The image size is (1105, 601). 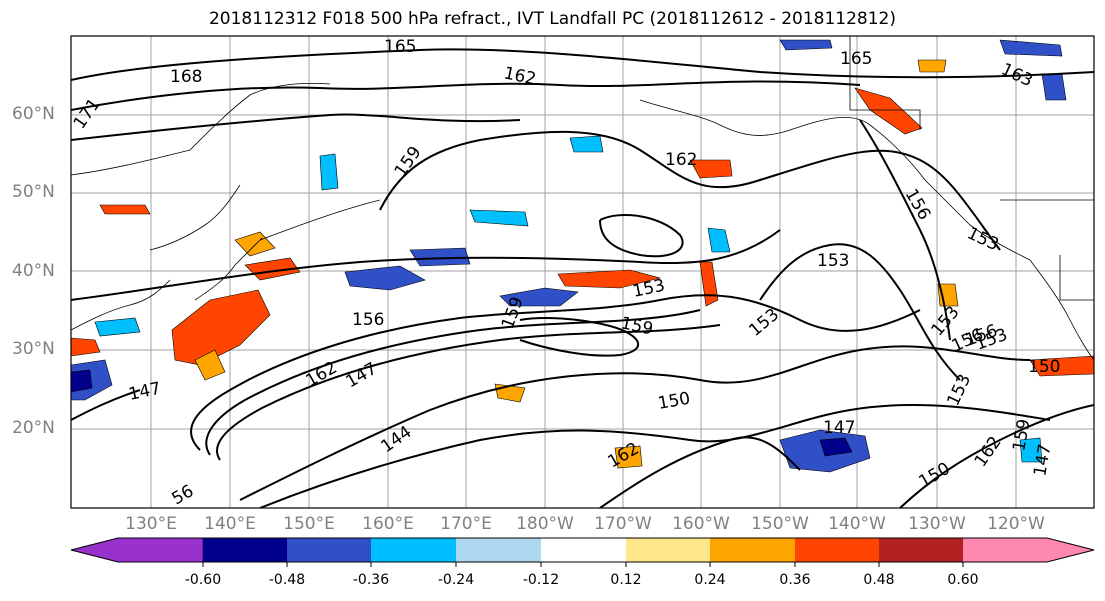 I want to click on colorbar-tick-label: 0.36, so click(x=795, y=580).